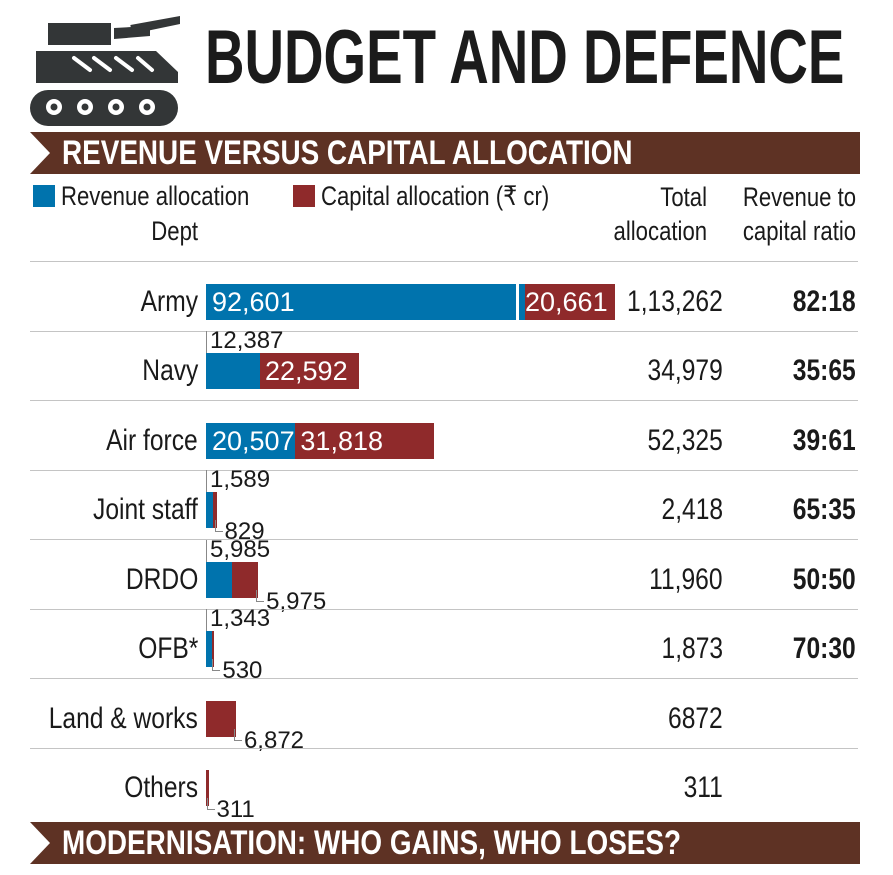 The height and width of the screenshot is (875, 893). Describe the element at coordinates (253, 440) in the screenshot. I see `revenue-value-label: 20,507` at that location.